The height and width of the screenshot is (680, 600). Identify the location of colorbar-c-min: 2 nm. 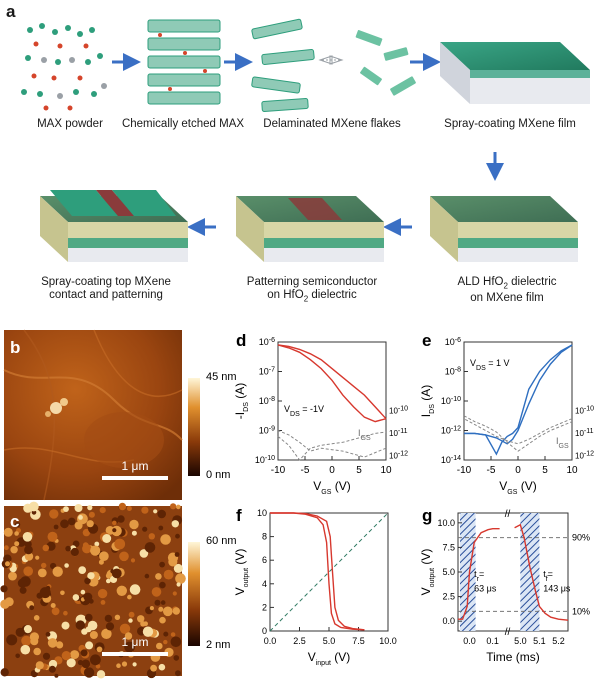
(218, 645).